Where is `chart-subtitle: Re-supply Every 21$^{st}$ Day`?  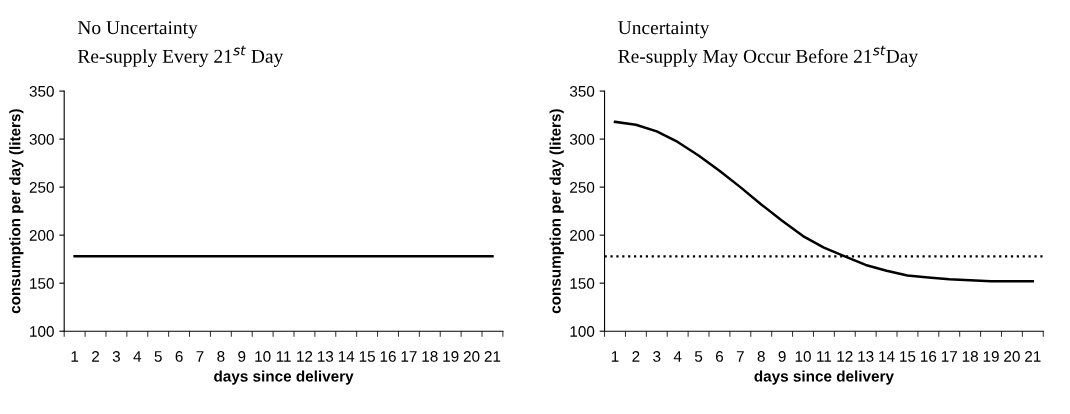
chart-subtitle: Re-supply Every 21$^{st}$ Day is located at coordinates (180, 56).